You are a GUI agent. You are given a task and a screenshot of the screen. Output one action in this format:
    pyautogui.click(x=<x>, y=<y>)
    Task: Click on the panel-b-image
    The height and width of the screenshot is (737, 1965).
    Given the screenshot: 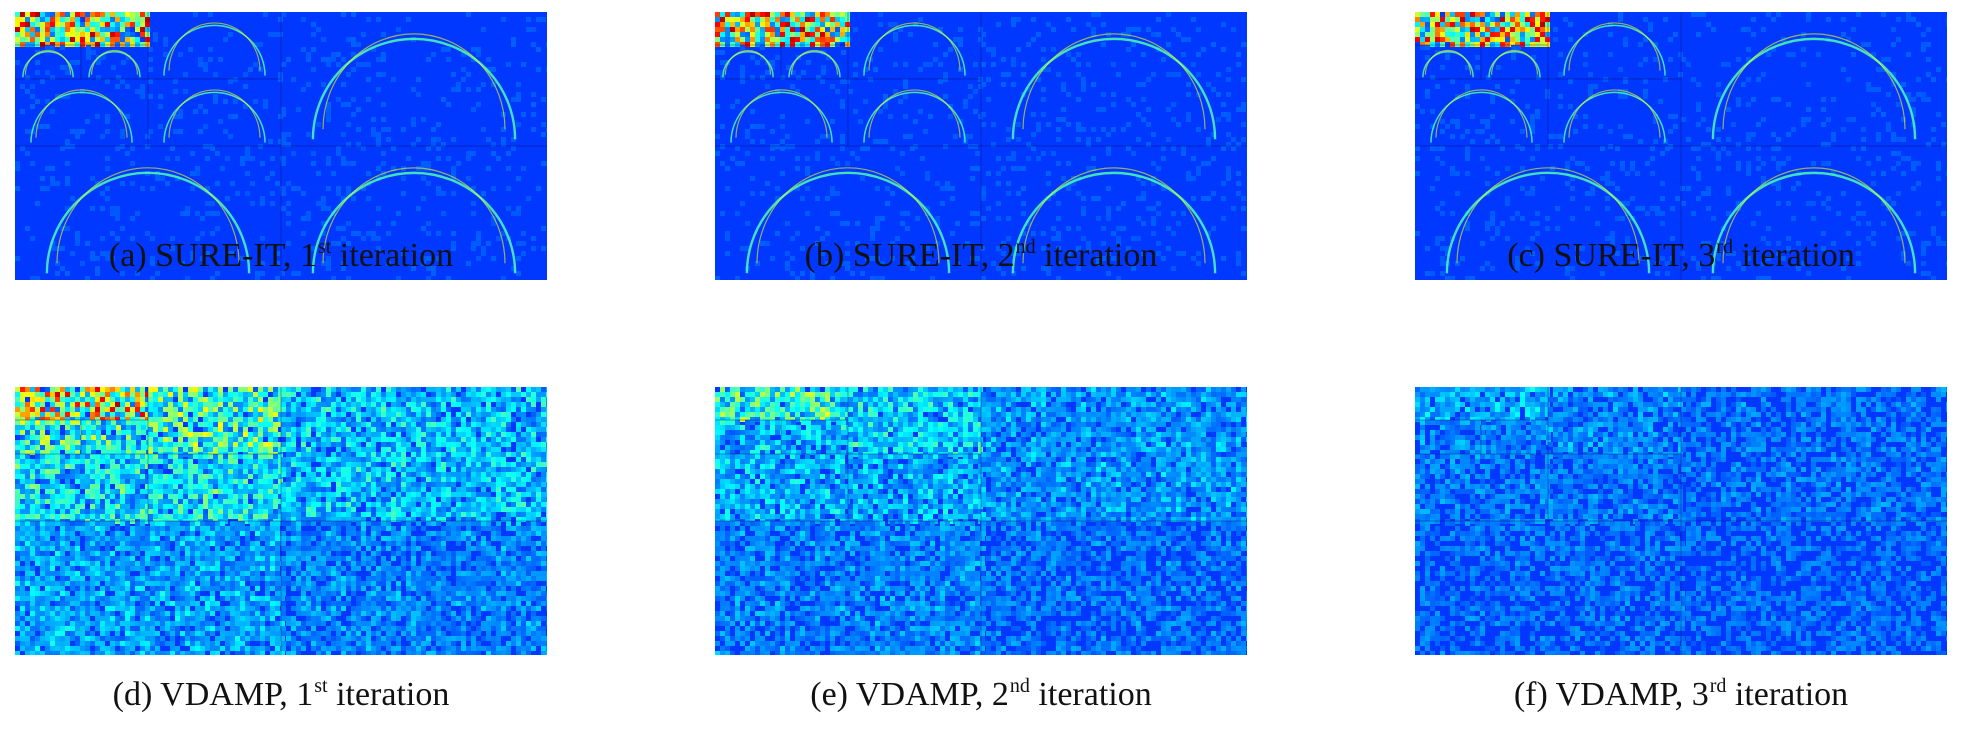 What is the action you would take?
    pyautogui.click(x=981, y=146)
    